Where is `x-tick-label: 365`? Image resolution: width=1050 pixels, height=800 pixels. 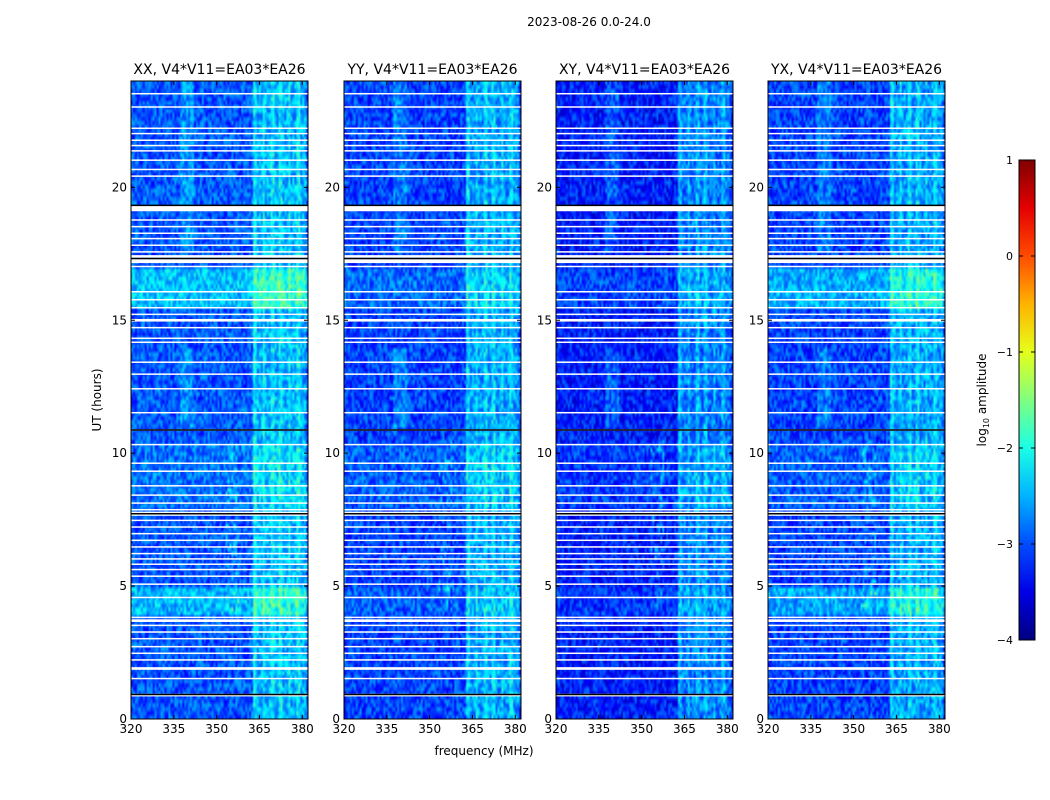
x-tick-label: 365 is located at coordinates (259, 729).